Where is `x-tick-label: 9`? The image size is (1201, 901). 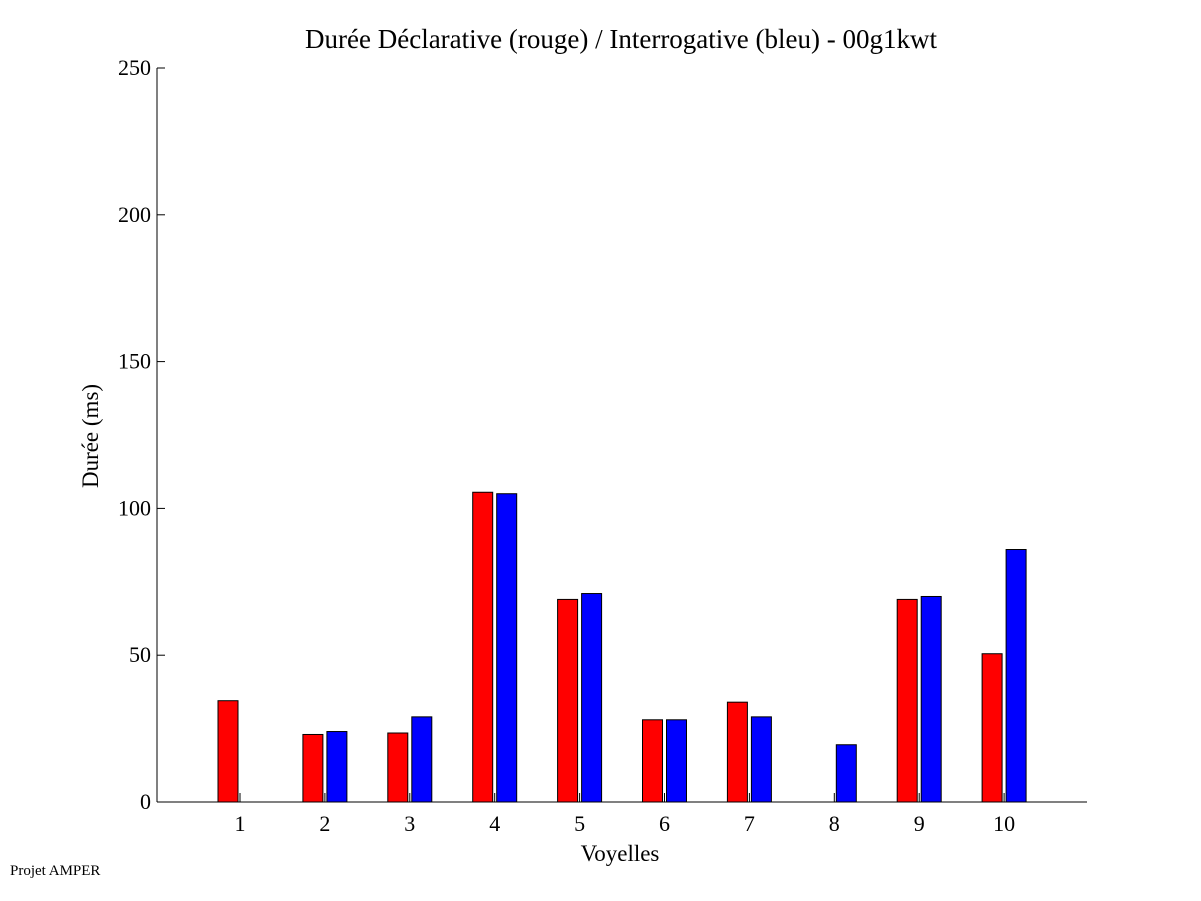 x-tick-label: 9 is located at coordinates (919, 823).